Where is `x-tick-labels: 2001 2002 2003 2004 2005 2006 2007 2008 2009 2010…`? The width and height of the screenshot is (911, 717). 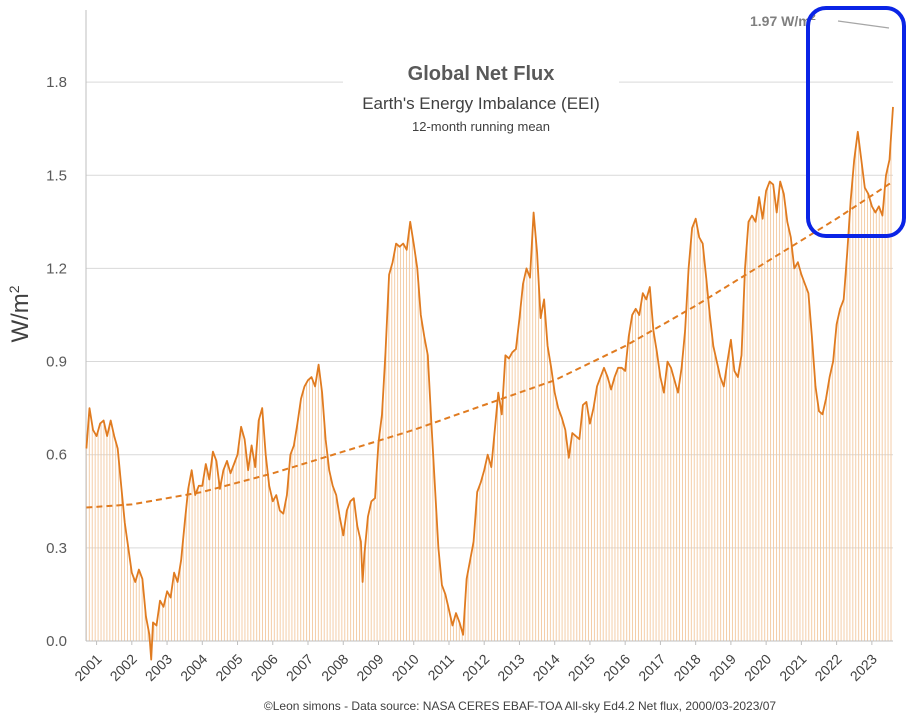
x-tick-labels: 2001 2002 2003 2004 2005 2006 2007 2008 2009 2010… is located at coordinates (475, 662).